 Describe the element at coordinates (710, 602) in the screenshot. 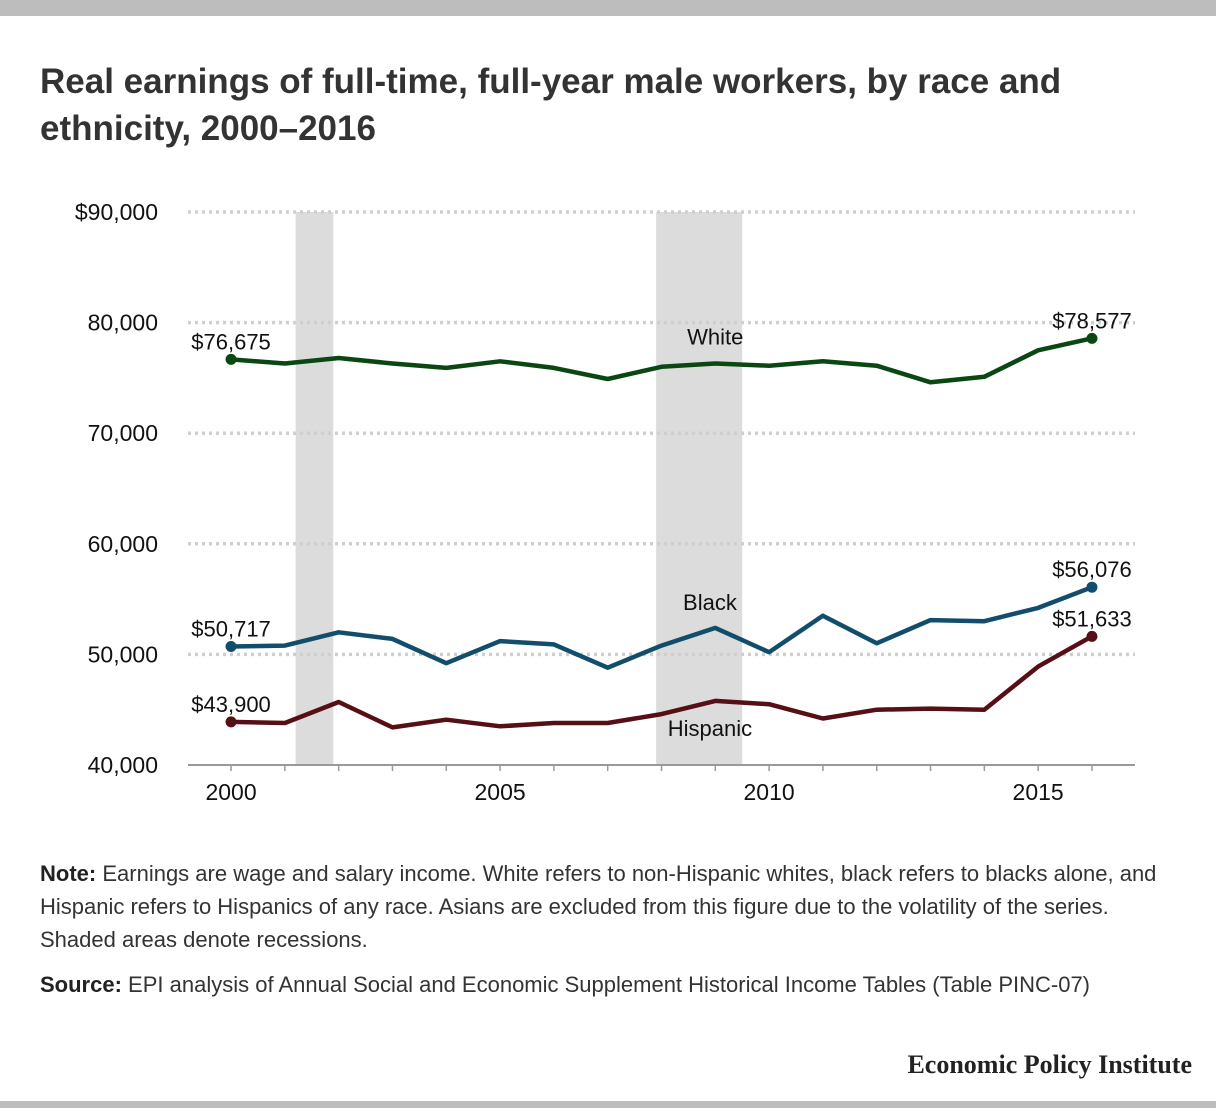

I see `black-series-label: Black` at that location.